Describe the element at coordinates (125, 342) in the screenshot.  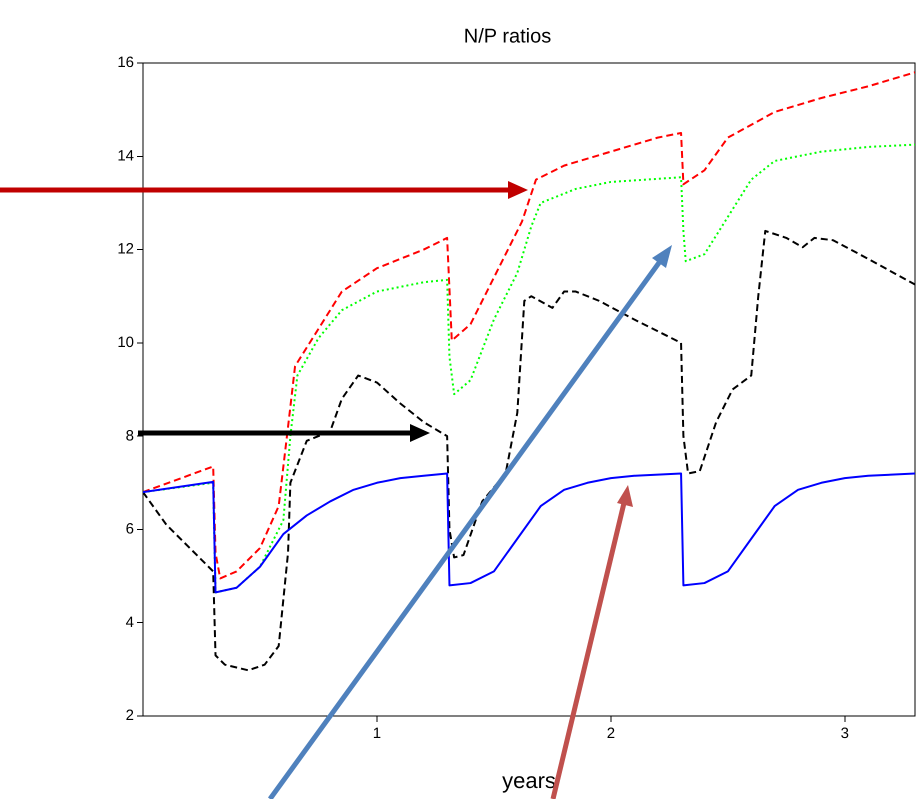
I see `y-tick-label: 10` at that location.